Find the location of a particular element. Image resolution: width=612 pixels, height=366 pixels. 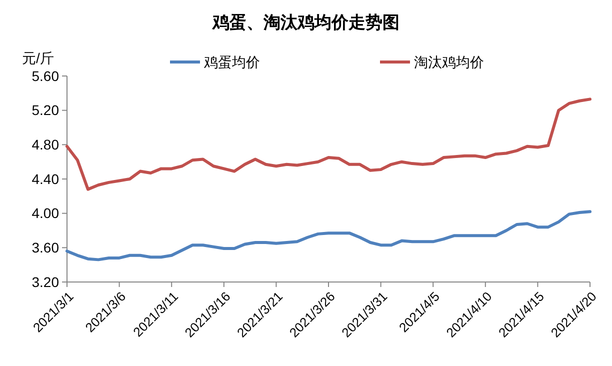

y-tick-label: 3.20 is located at coordinates (46, 282).